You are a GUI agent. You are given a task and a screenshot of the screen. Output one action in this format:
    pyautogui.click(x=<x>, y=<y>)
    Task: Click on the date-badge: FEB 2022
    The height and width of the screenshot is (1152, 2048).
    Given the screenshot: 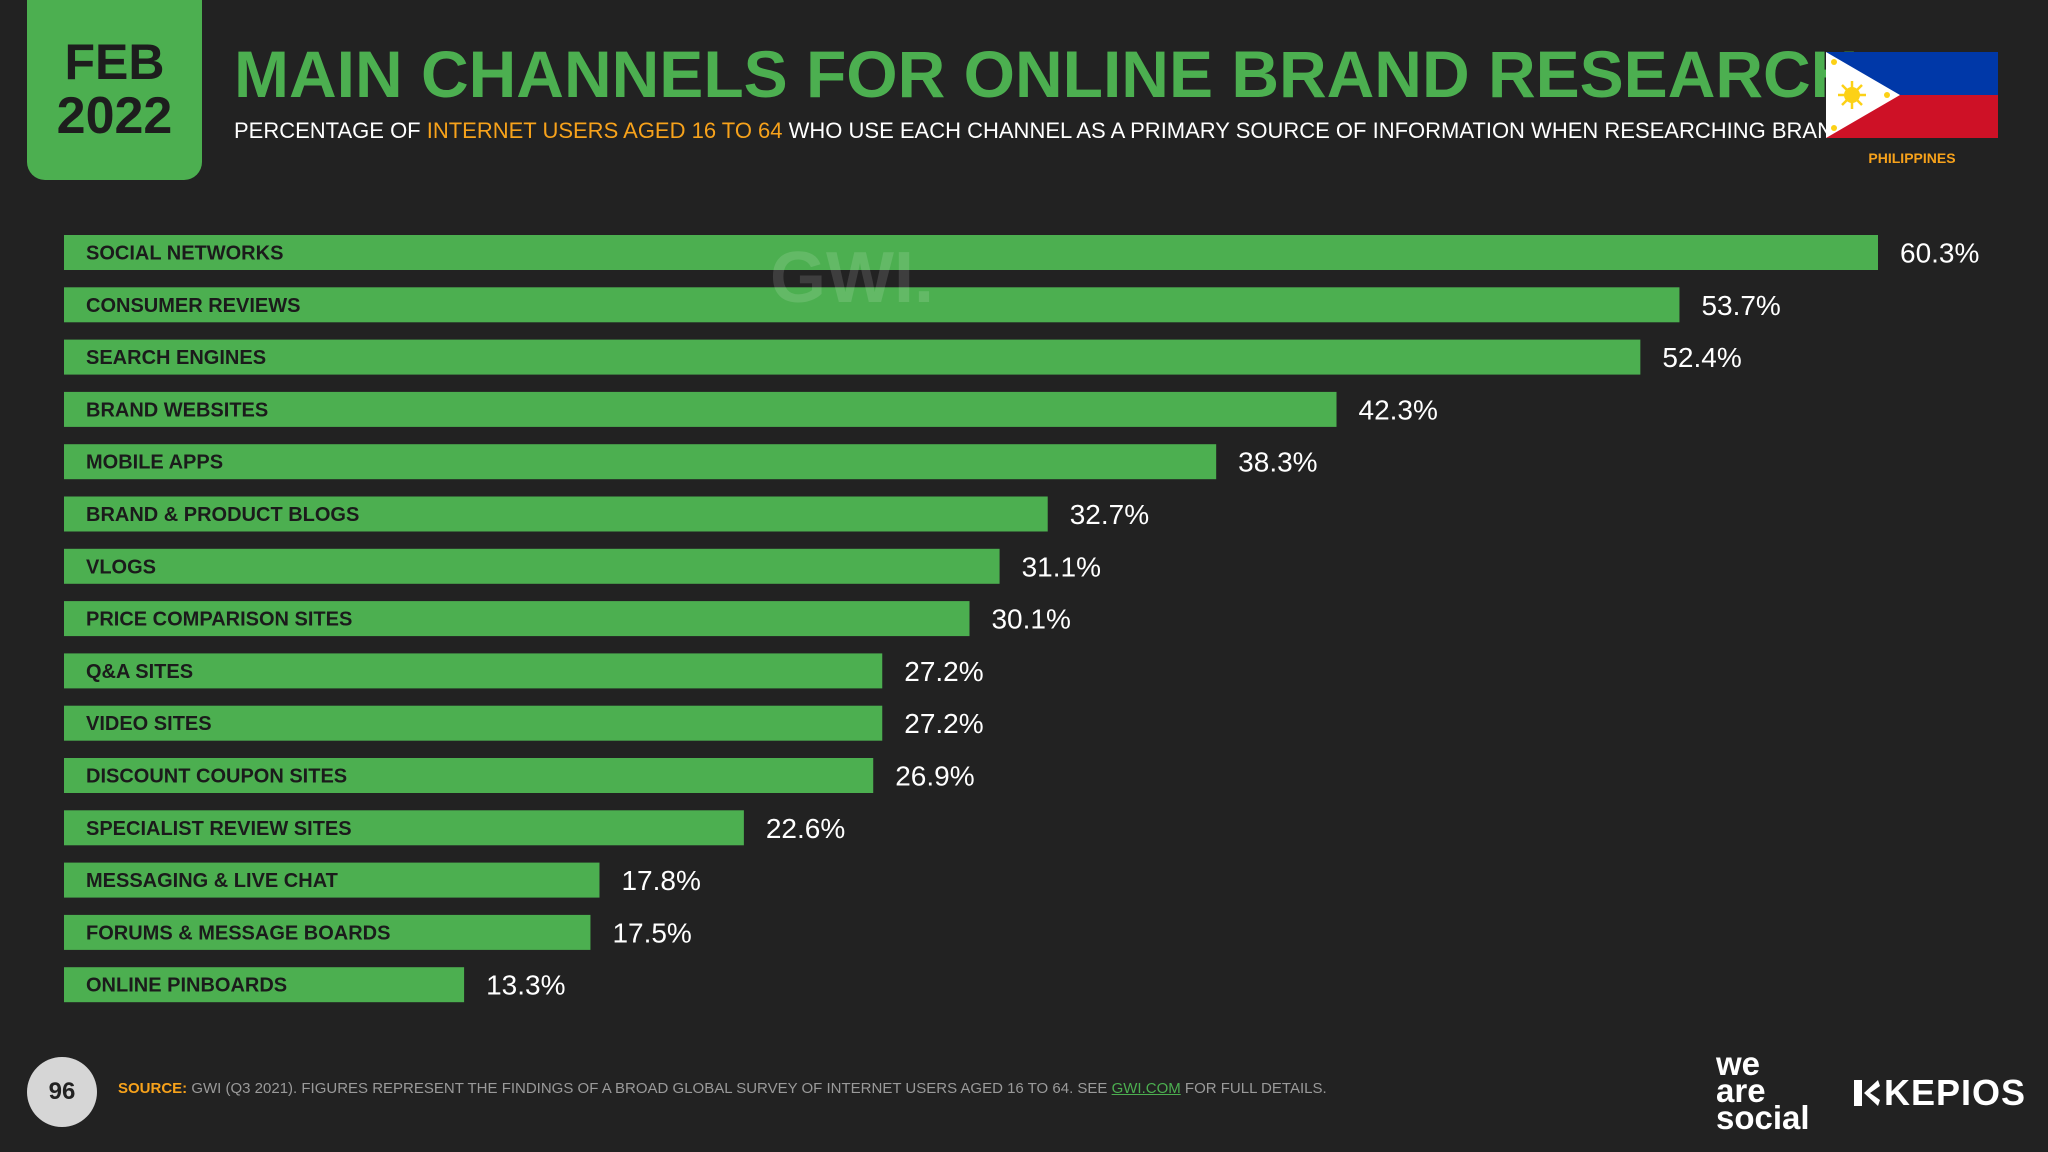 What is the action you would take?
    pyautogui.click(x=114, y=90)
    